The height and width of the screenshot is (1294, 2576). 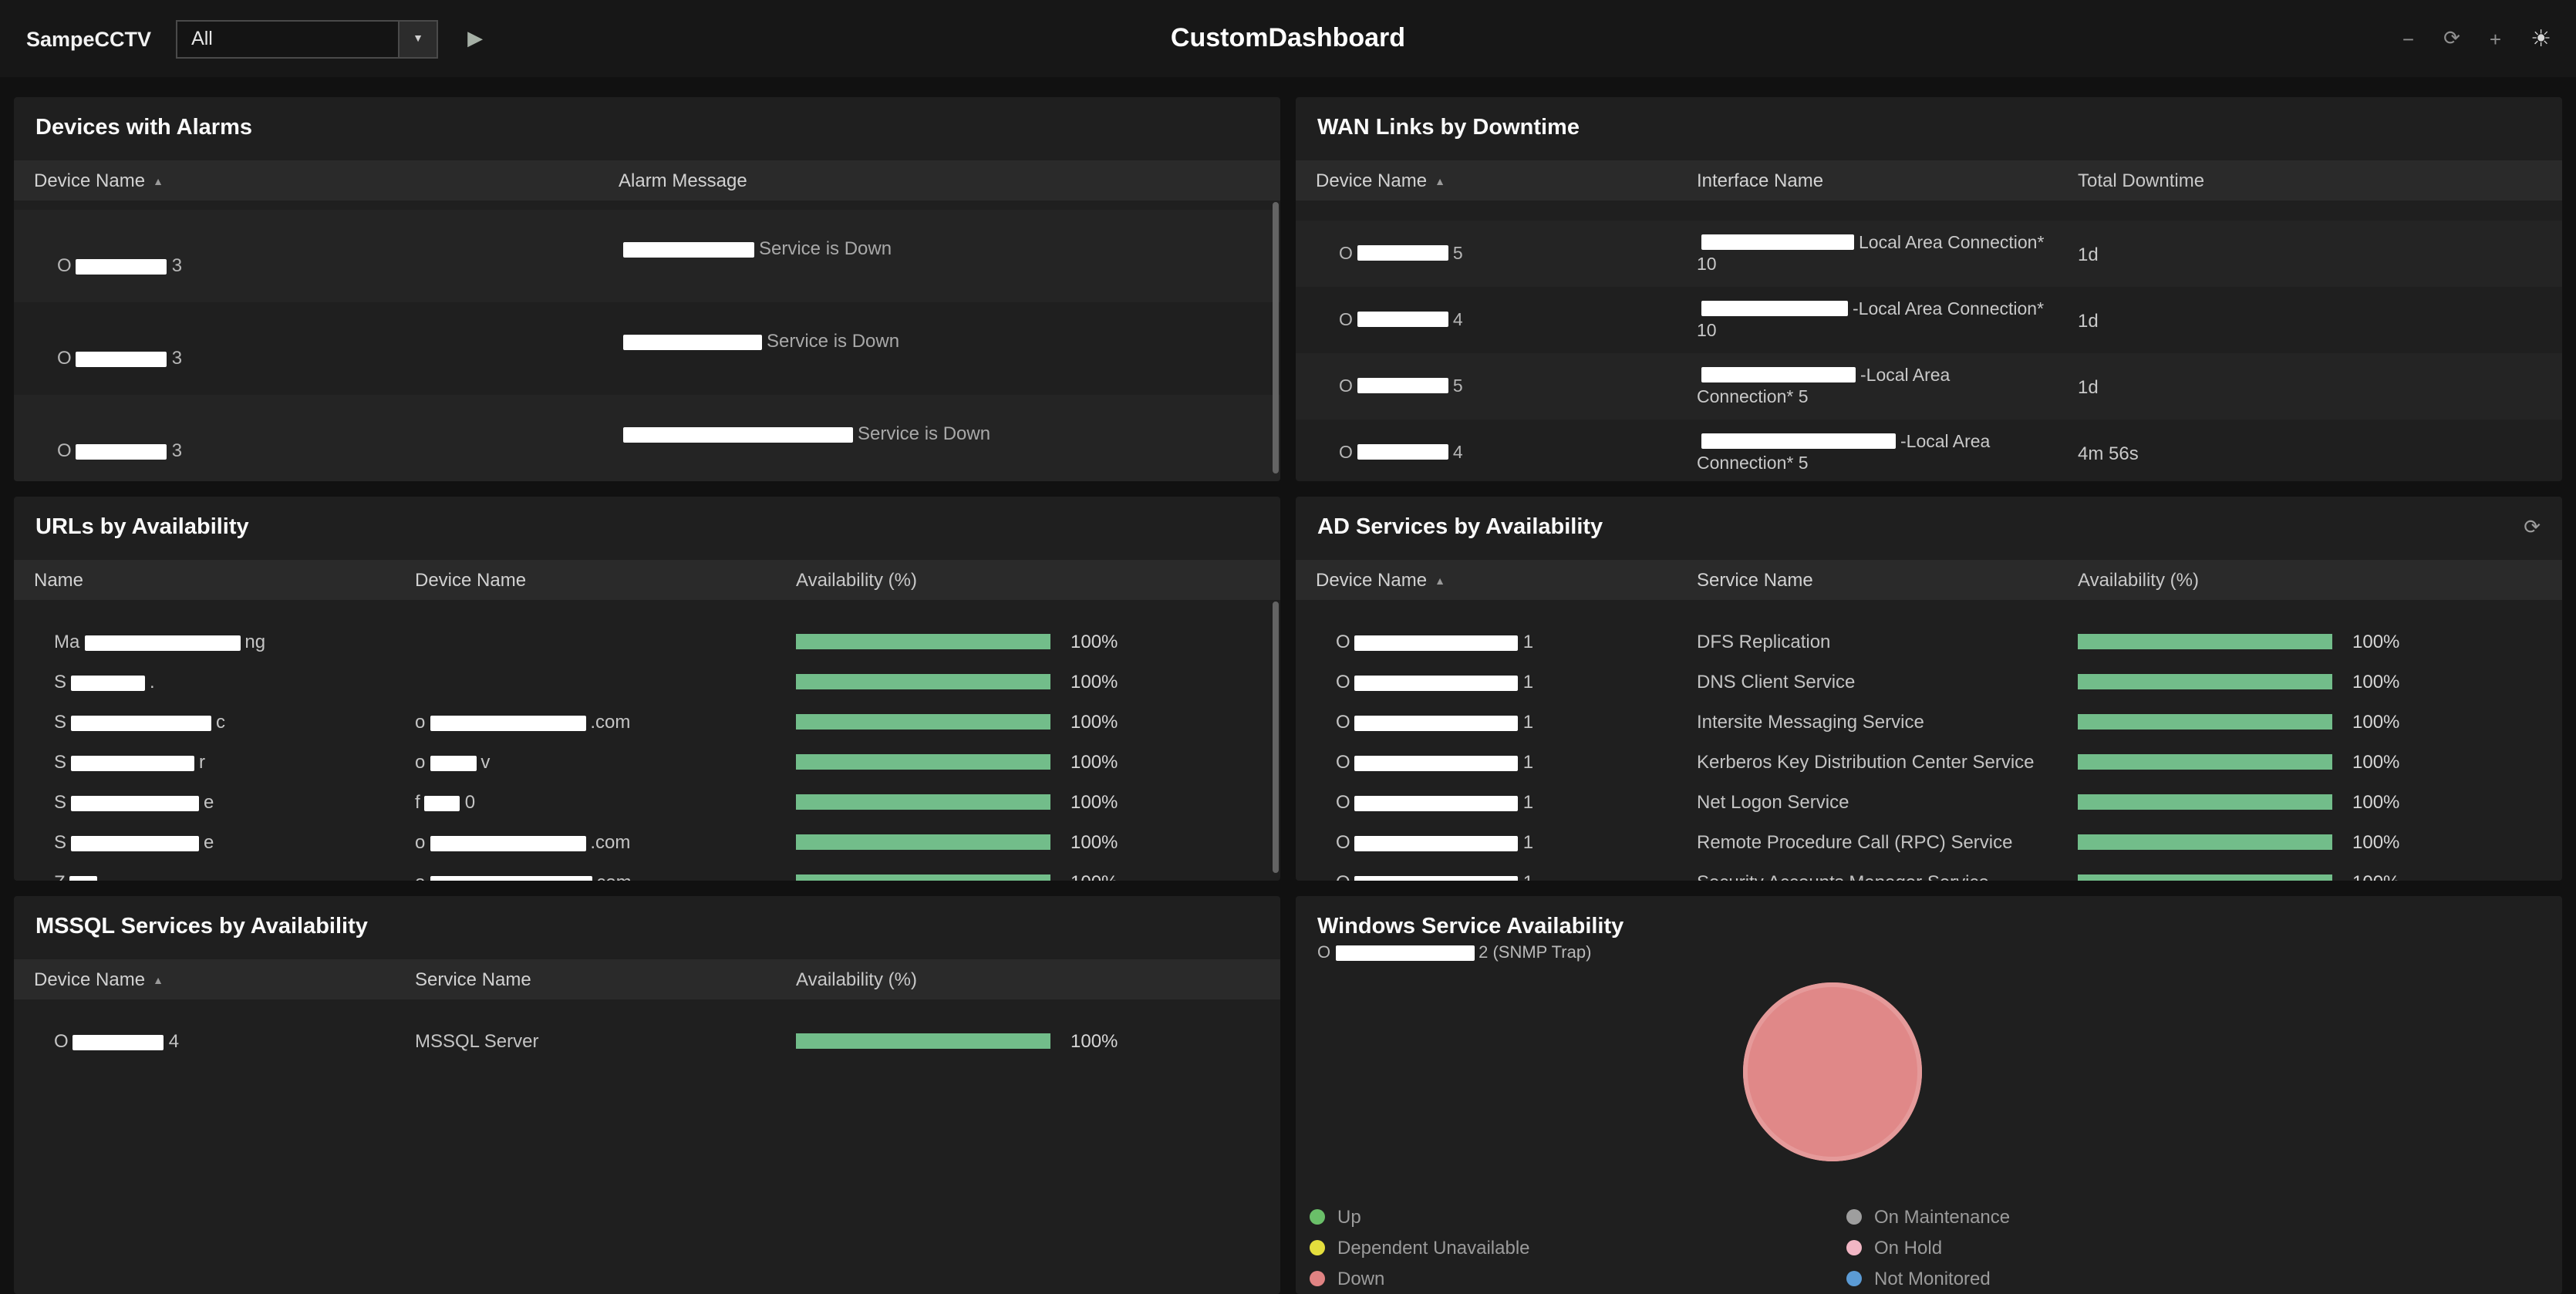 I want to click on panel-title: MSSQL Services by Availability, so click(x=201, y=927).